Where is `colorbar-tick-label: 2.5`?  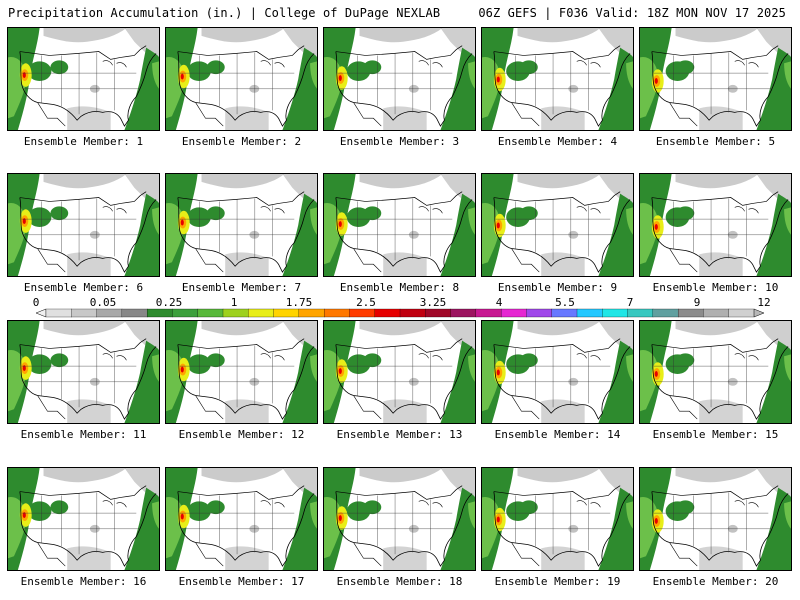 colorbar-tick-label: 2.5 is located at coordinates (366, 302).